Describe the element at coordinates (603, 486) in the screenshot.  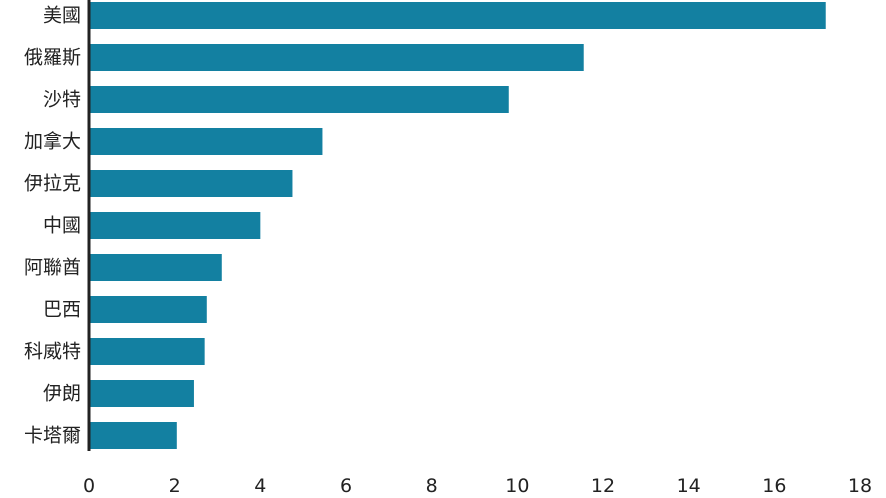
I see `x-tick-label: 12` at that location.